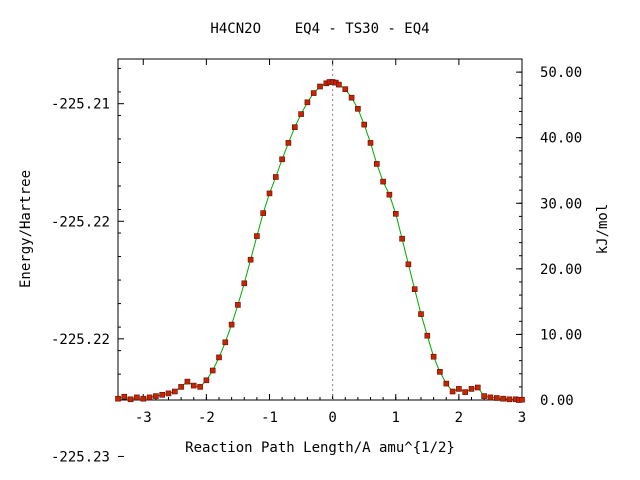  Describe the element at coordinates (561, 139) in the screenshot. I see `y2-tick-label: 40.00` at that location.